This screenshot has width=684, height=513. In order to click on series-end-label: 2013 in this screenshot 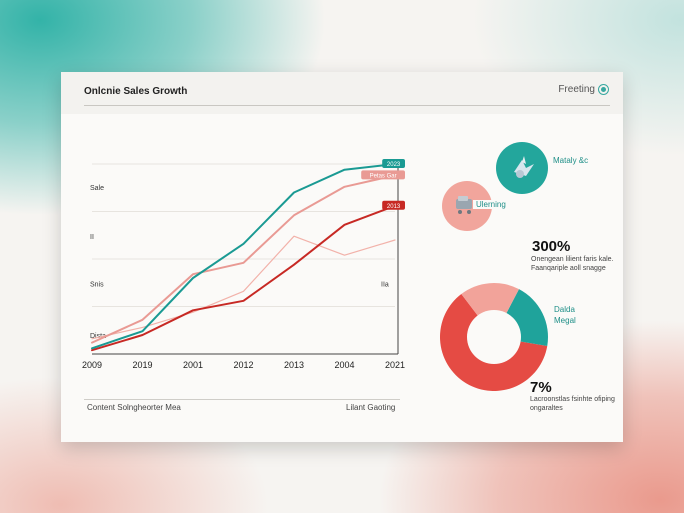, I will do `click(394, 207)`.